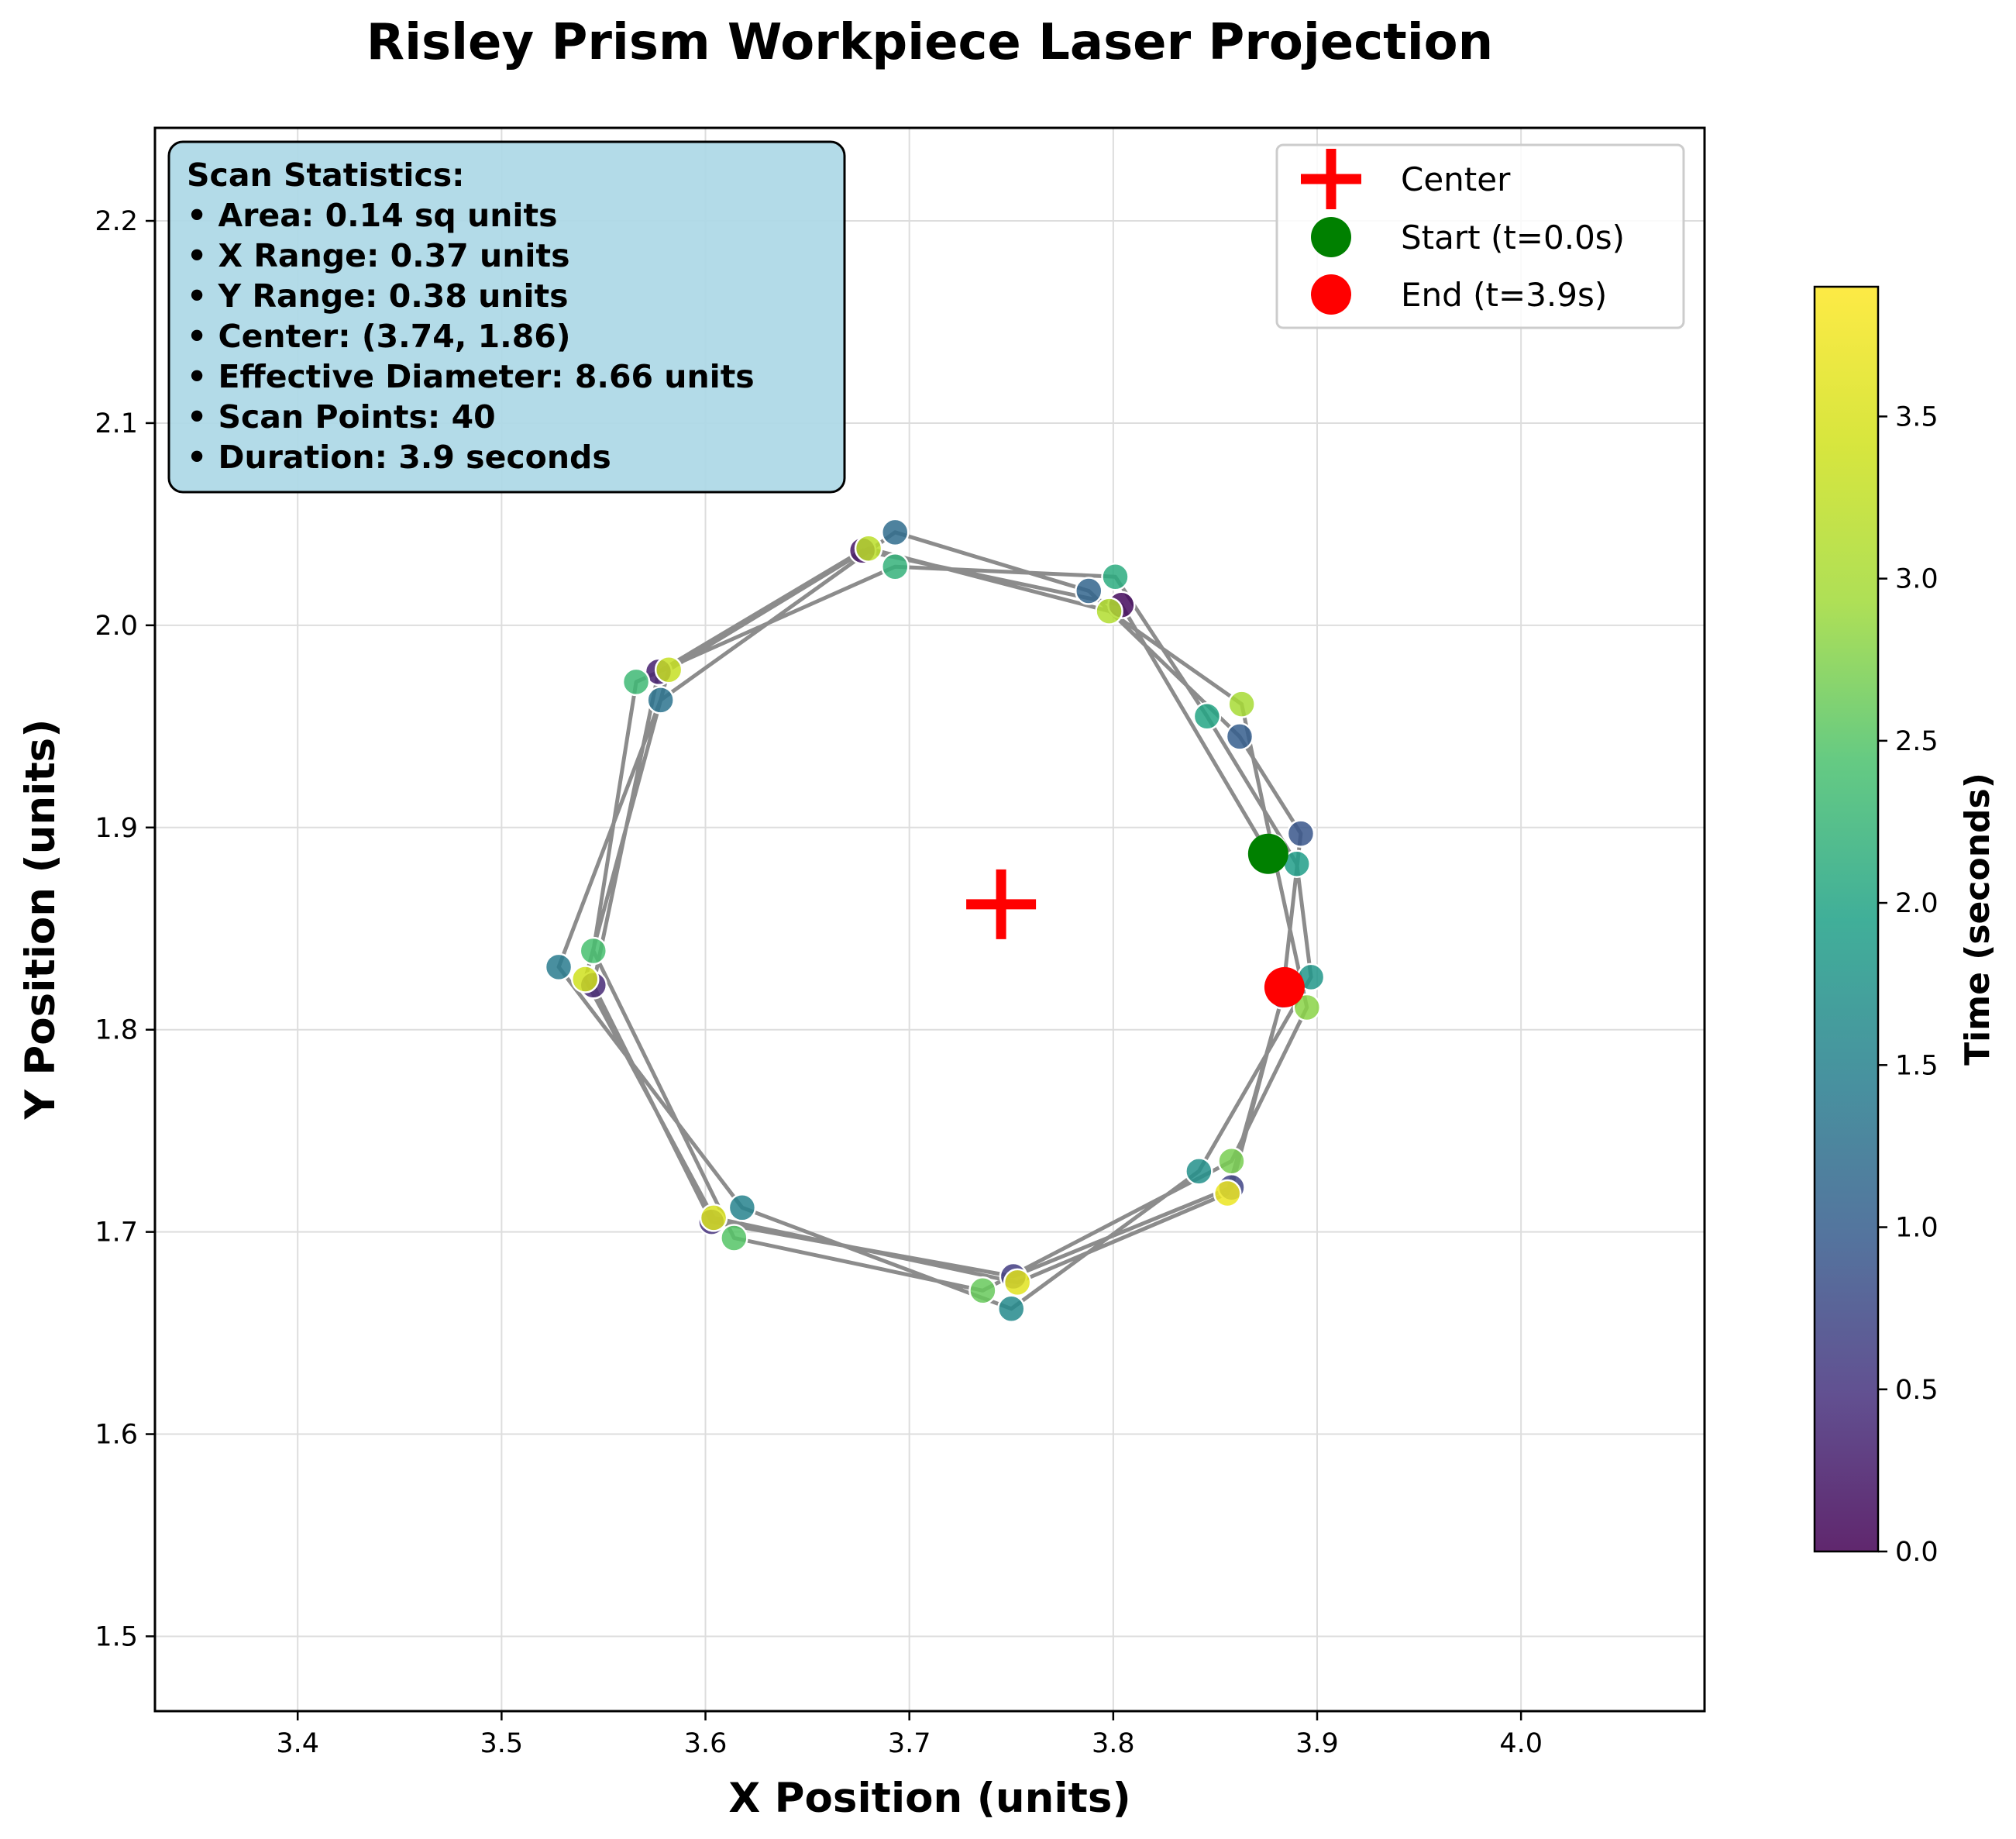 This screenshot has width=2016, height=1839. Describe the element at coordinates (372, 215) in the screenshot. I see `stats-line: • Area: 0.14 sq units` at that location.